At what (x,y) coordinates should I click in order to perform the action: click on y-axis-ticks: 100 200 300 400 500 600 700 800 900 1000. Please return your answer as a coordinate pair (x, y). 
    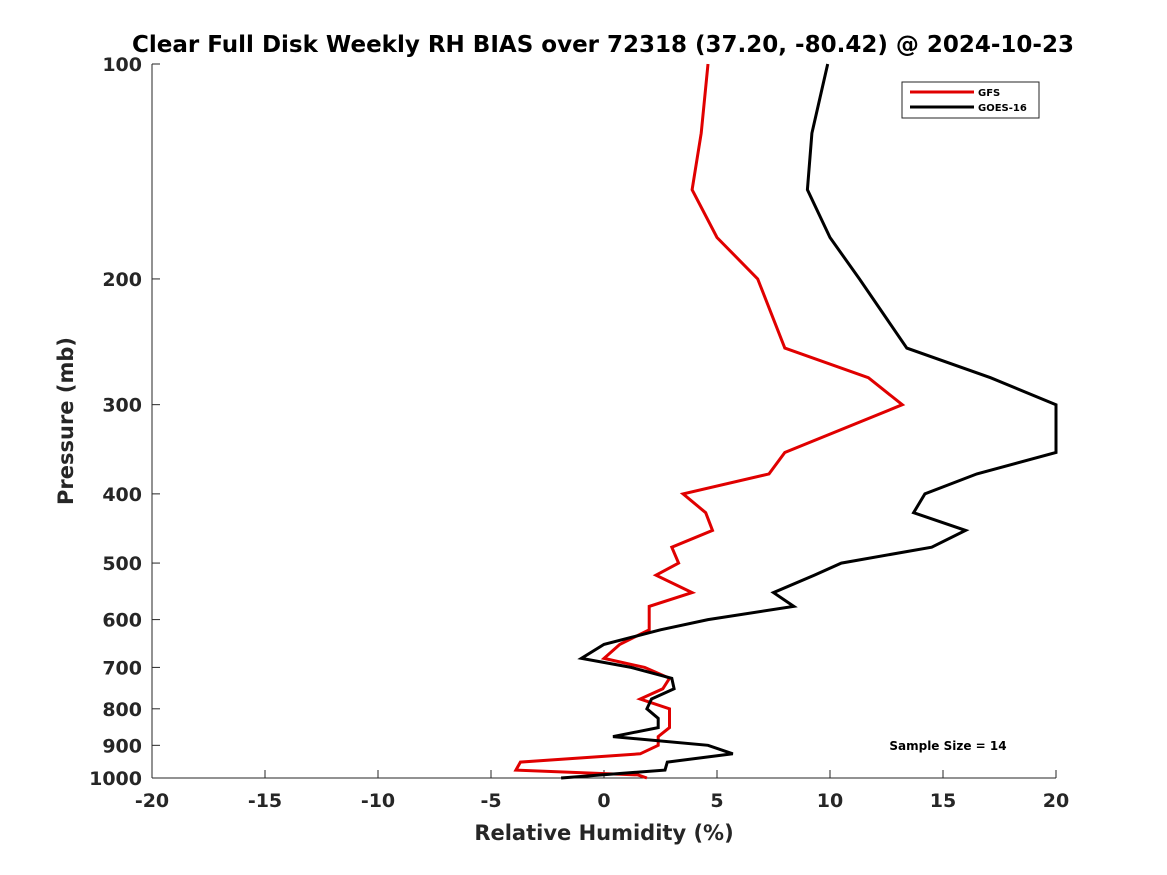
    Looking at the image, I should click on (124, 422).